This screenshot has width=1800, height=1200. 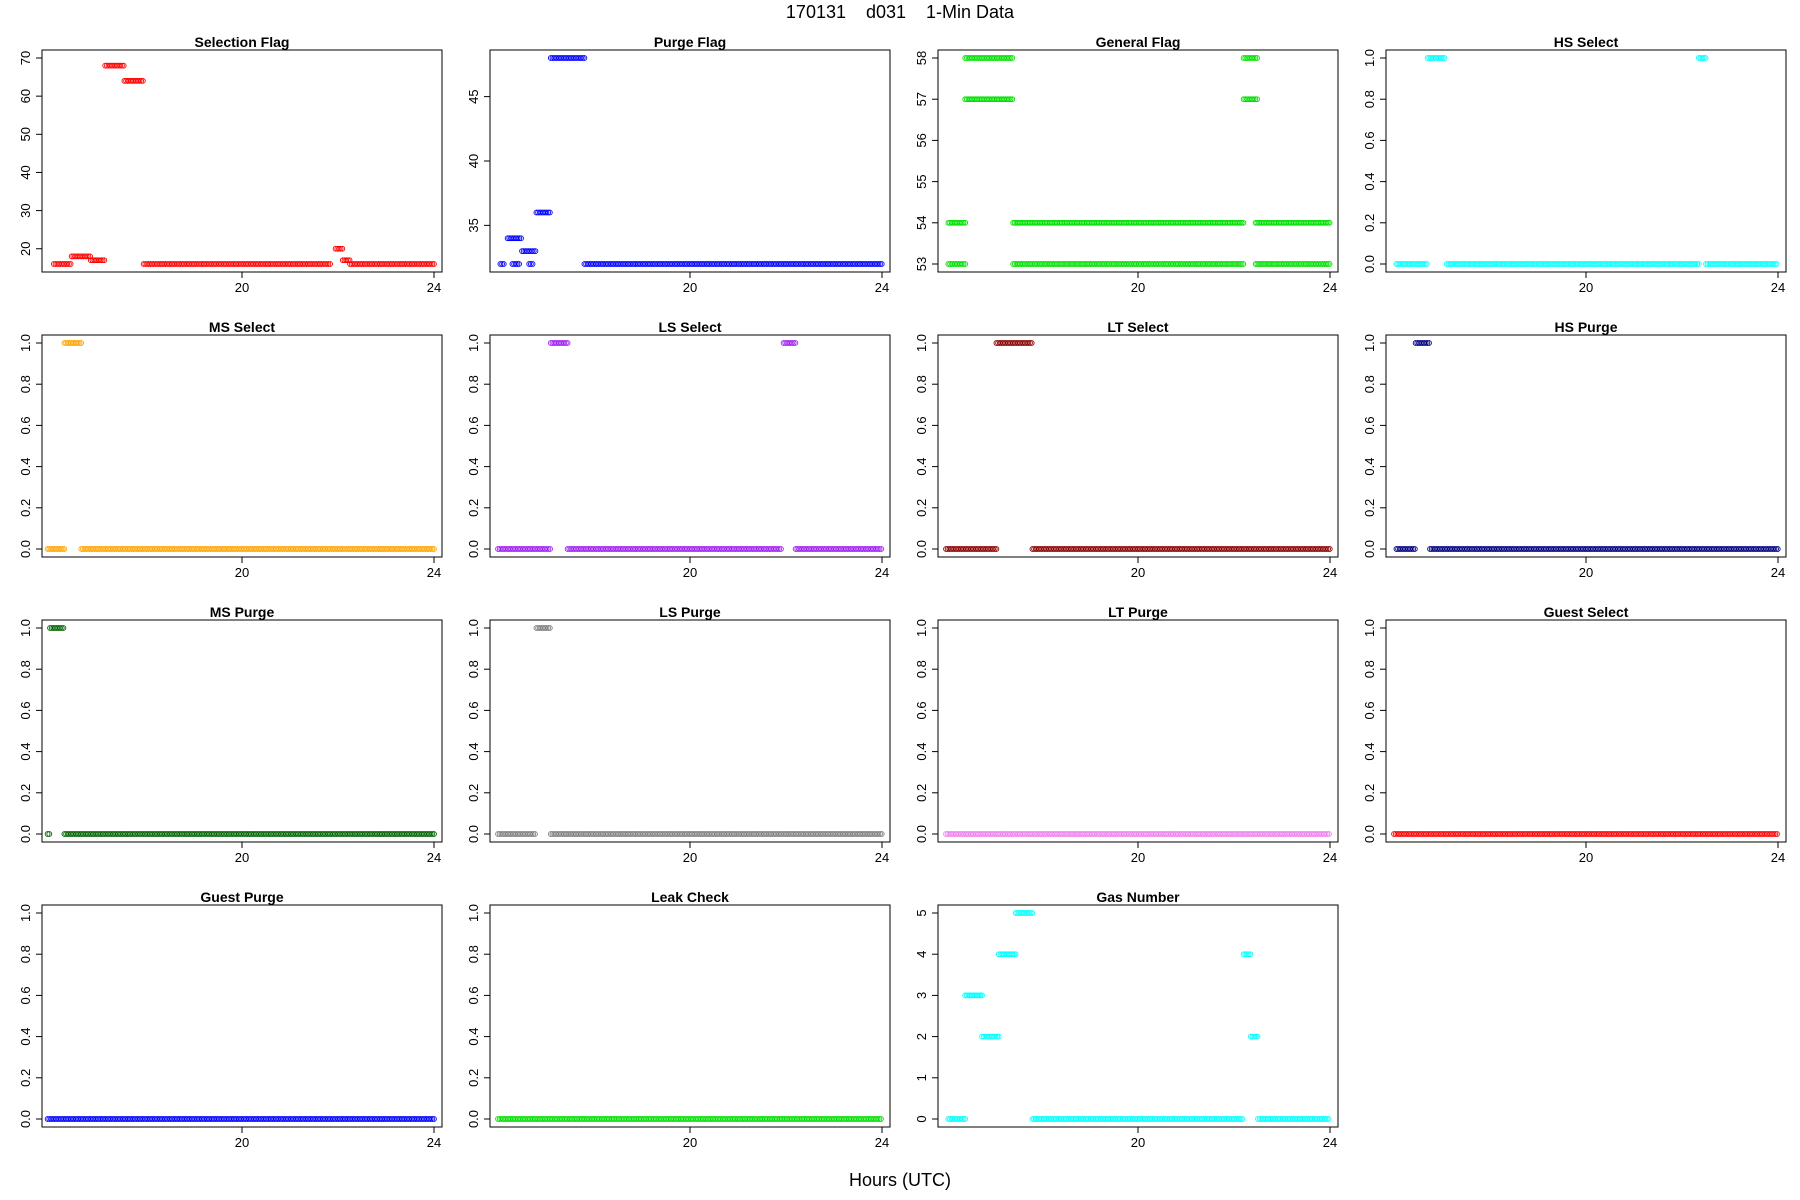 What do you see at coordinates (690, 42) in the screenshot?
I see `panel-title: Purge Flag` at bounding box center [690, 42].